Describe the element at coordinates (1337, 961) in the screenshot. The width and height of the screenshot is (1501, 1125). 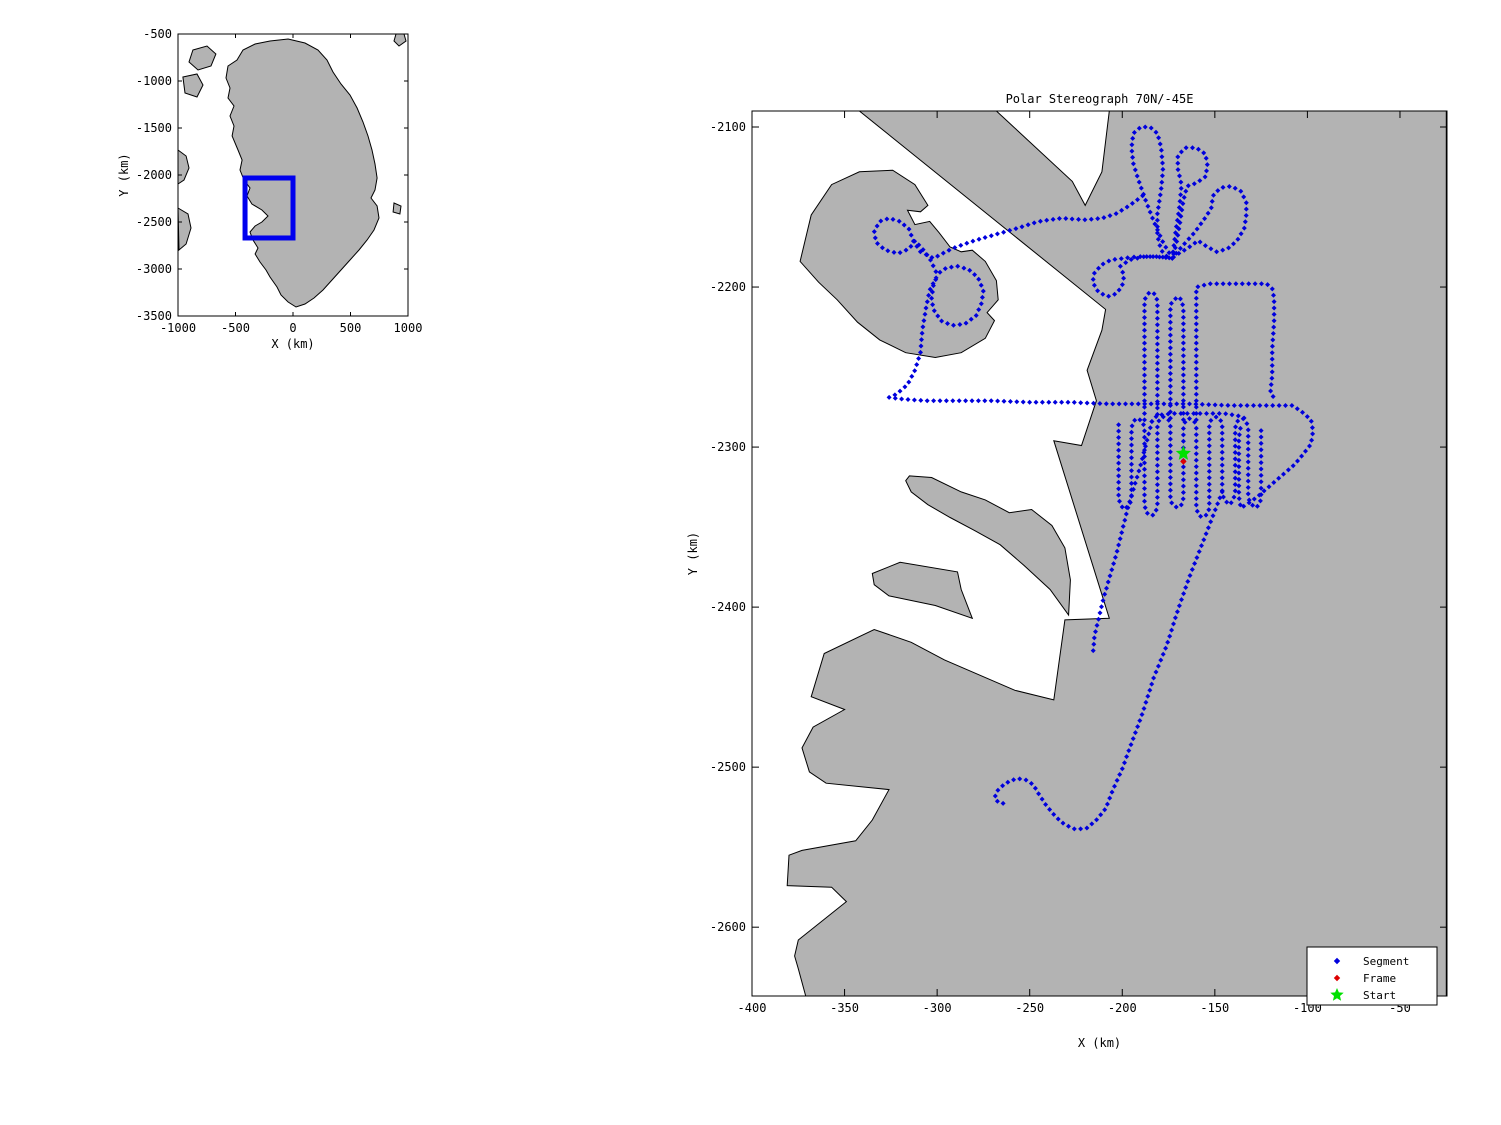
I see `legend-marker-segment` at that location.